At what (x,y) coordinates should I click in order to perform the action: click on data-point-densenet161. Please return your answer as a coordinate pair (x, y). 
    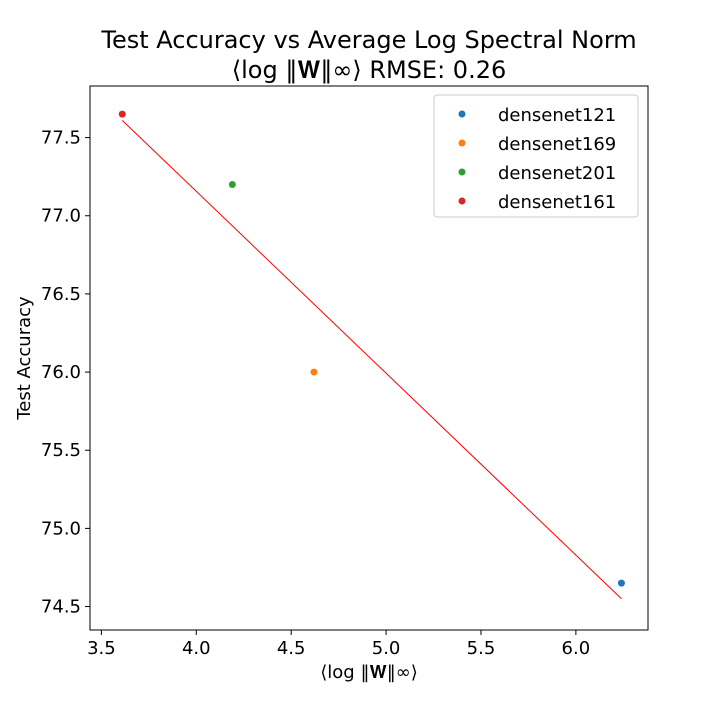
    Looking at the image, I should click on (122, 114).